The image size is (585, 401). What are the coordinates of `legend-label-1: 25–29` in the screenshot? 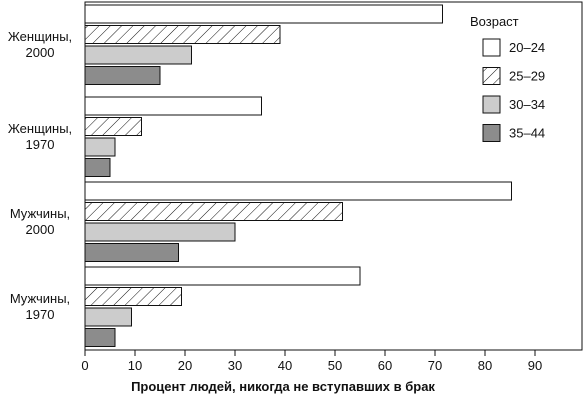 It's located at (527, 76).